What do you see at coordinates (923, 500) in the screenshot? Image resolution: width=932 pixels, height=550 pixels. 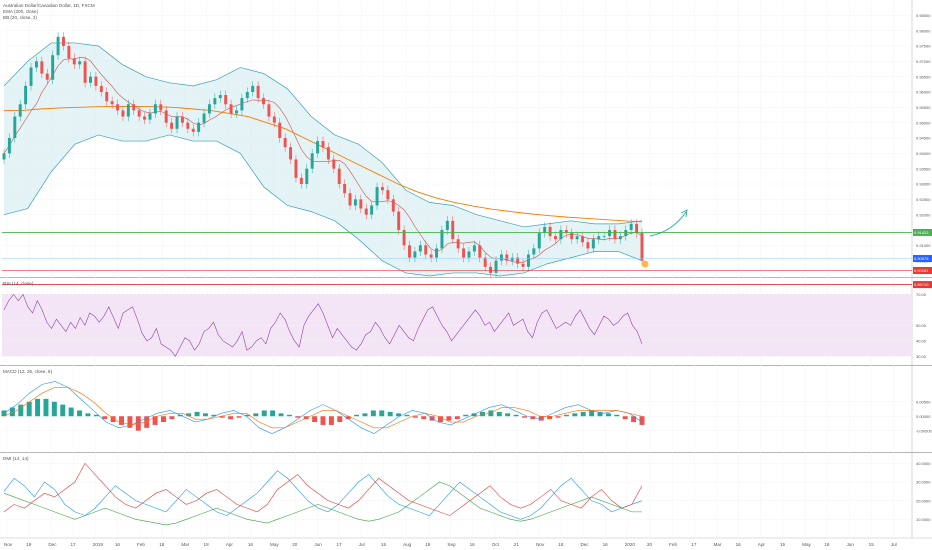 I see `price-tick-label: 20.0000` at bounding box center [923, 500].